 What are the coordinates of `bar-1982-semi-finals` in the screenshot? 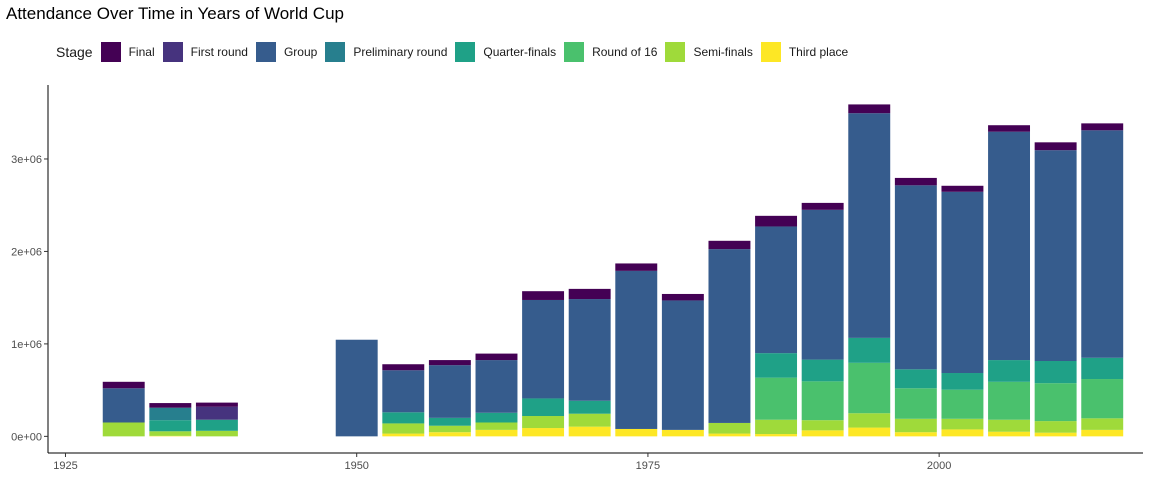 It's located at (729, 428).